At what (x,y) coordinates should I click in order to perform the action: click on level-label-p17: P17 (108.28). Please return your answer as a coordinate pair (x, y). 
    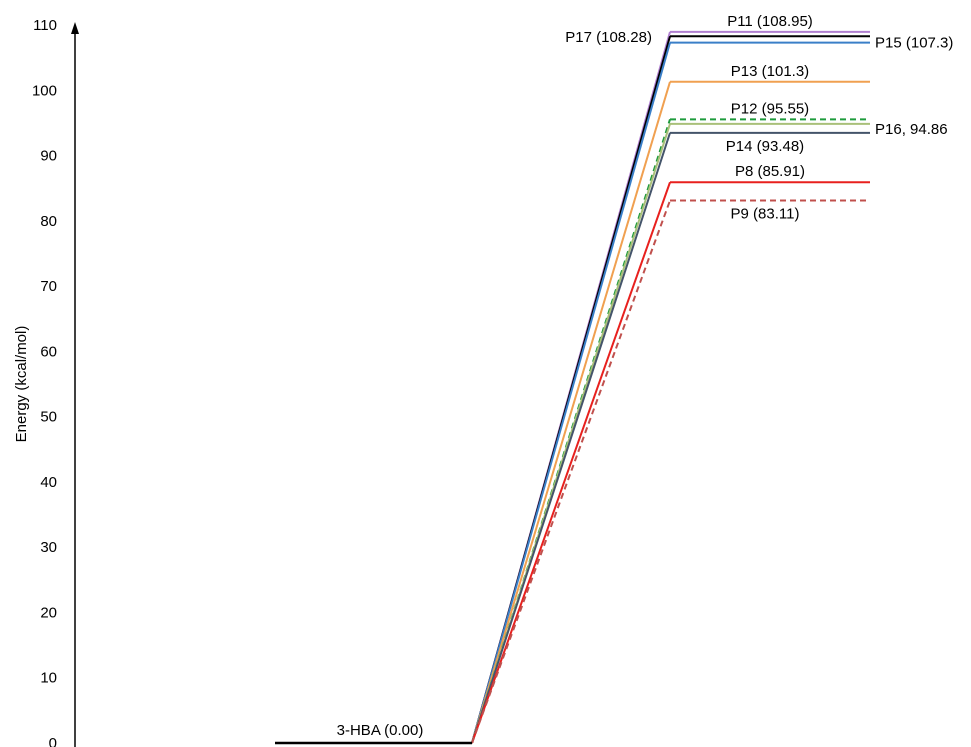
    Looking at the image, I should click on (608, 37).